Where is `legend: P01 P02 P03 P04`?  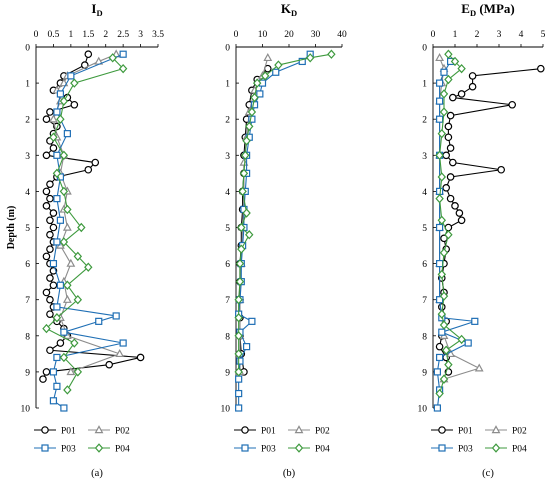
legend: P01 P02 P03 P04 is located at coordinates (282, 440).